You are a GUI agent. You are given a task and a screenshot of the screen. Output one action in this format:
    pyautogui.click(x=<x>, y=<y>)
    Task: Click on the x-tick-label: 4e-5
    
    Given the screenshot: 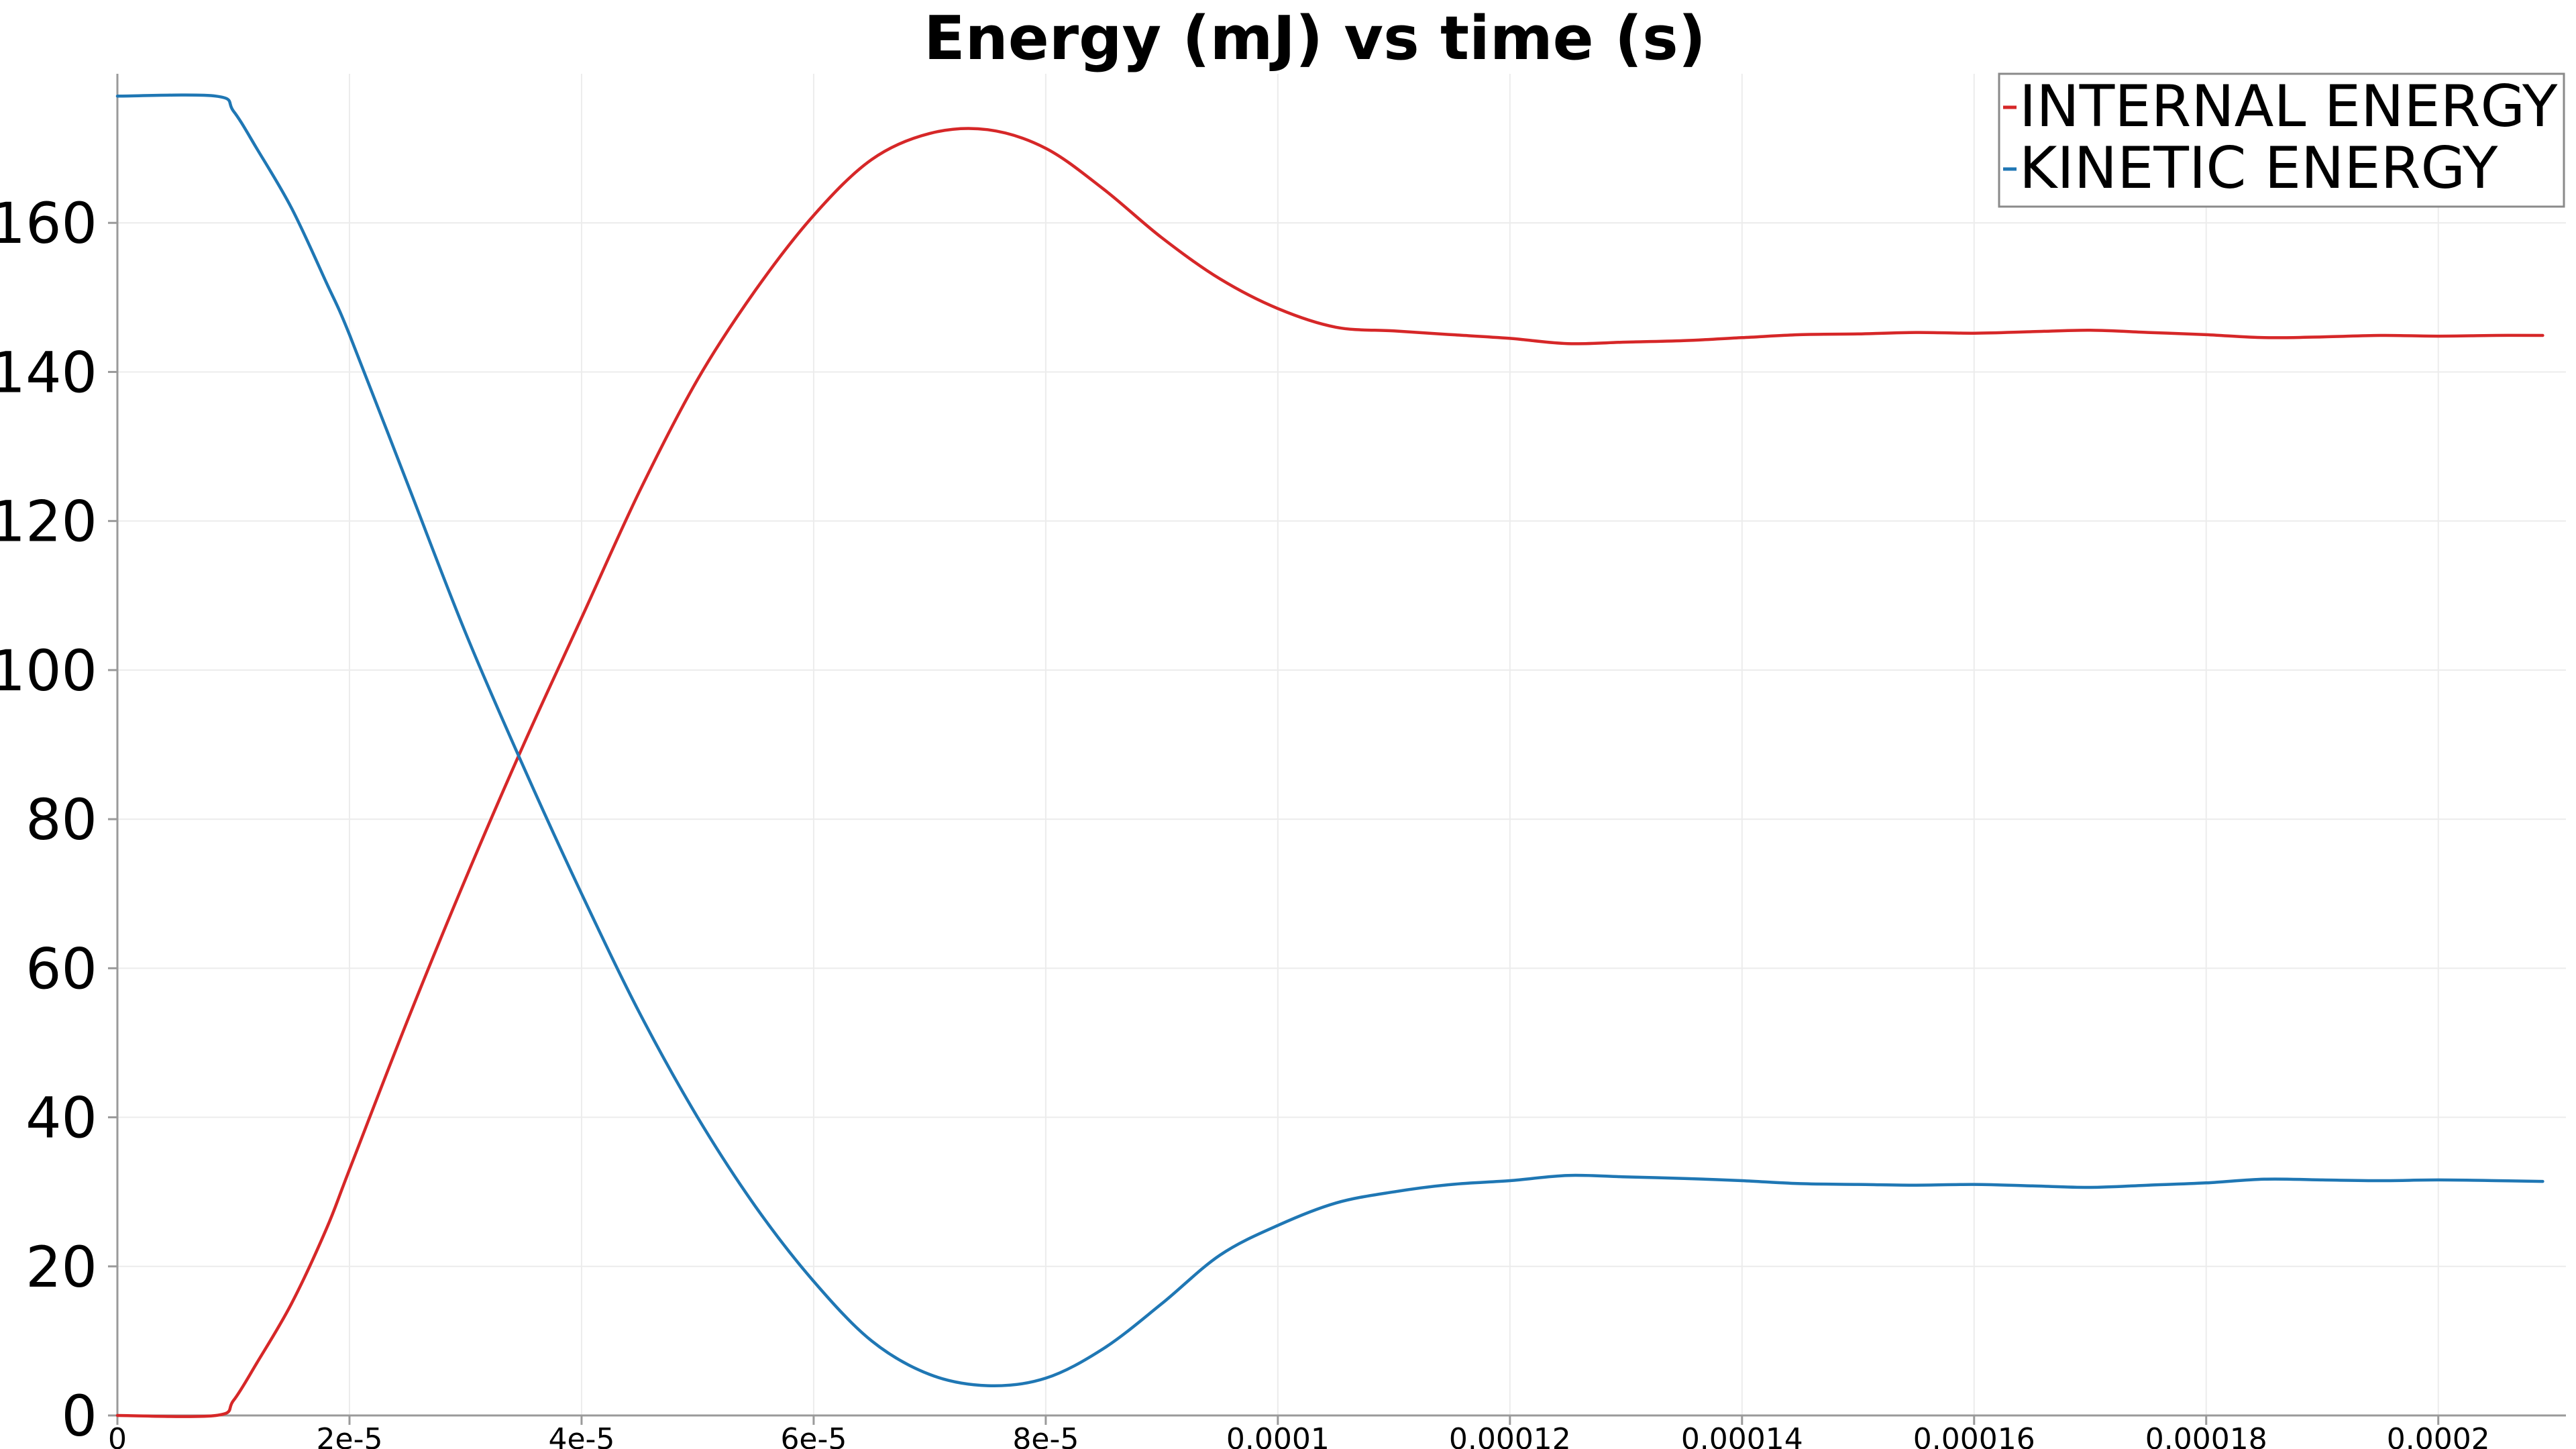 What is the action you would take?
    pyautogui.click(x=581, y=1435)
    